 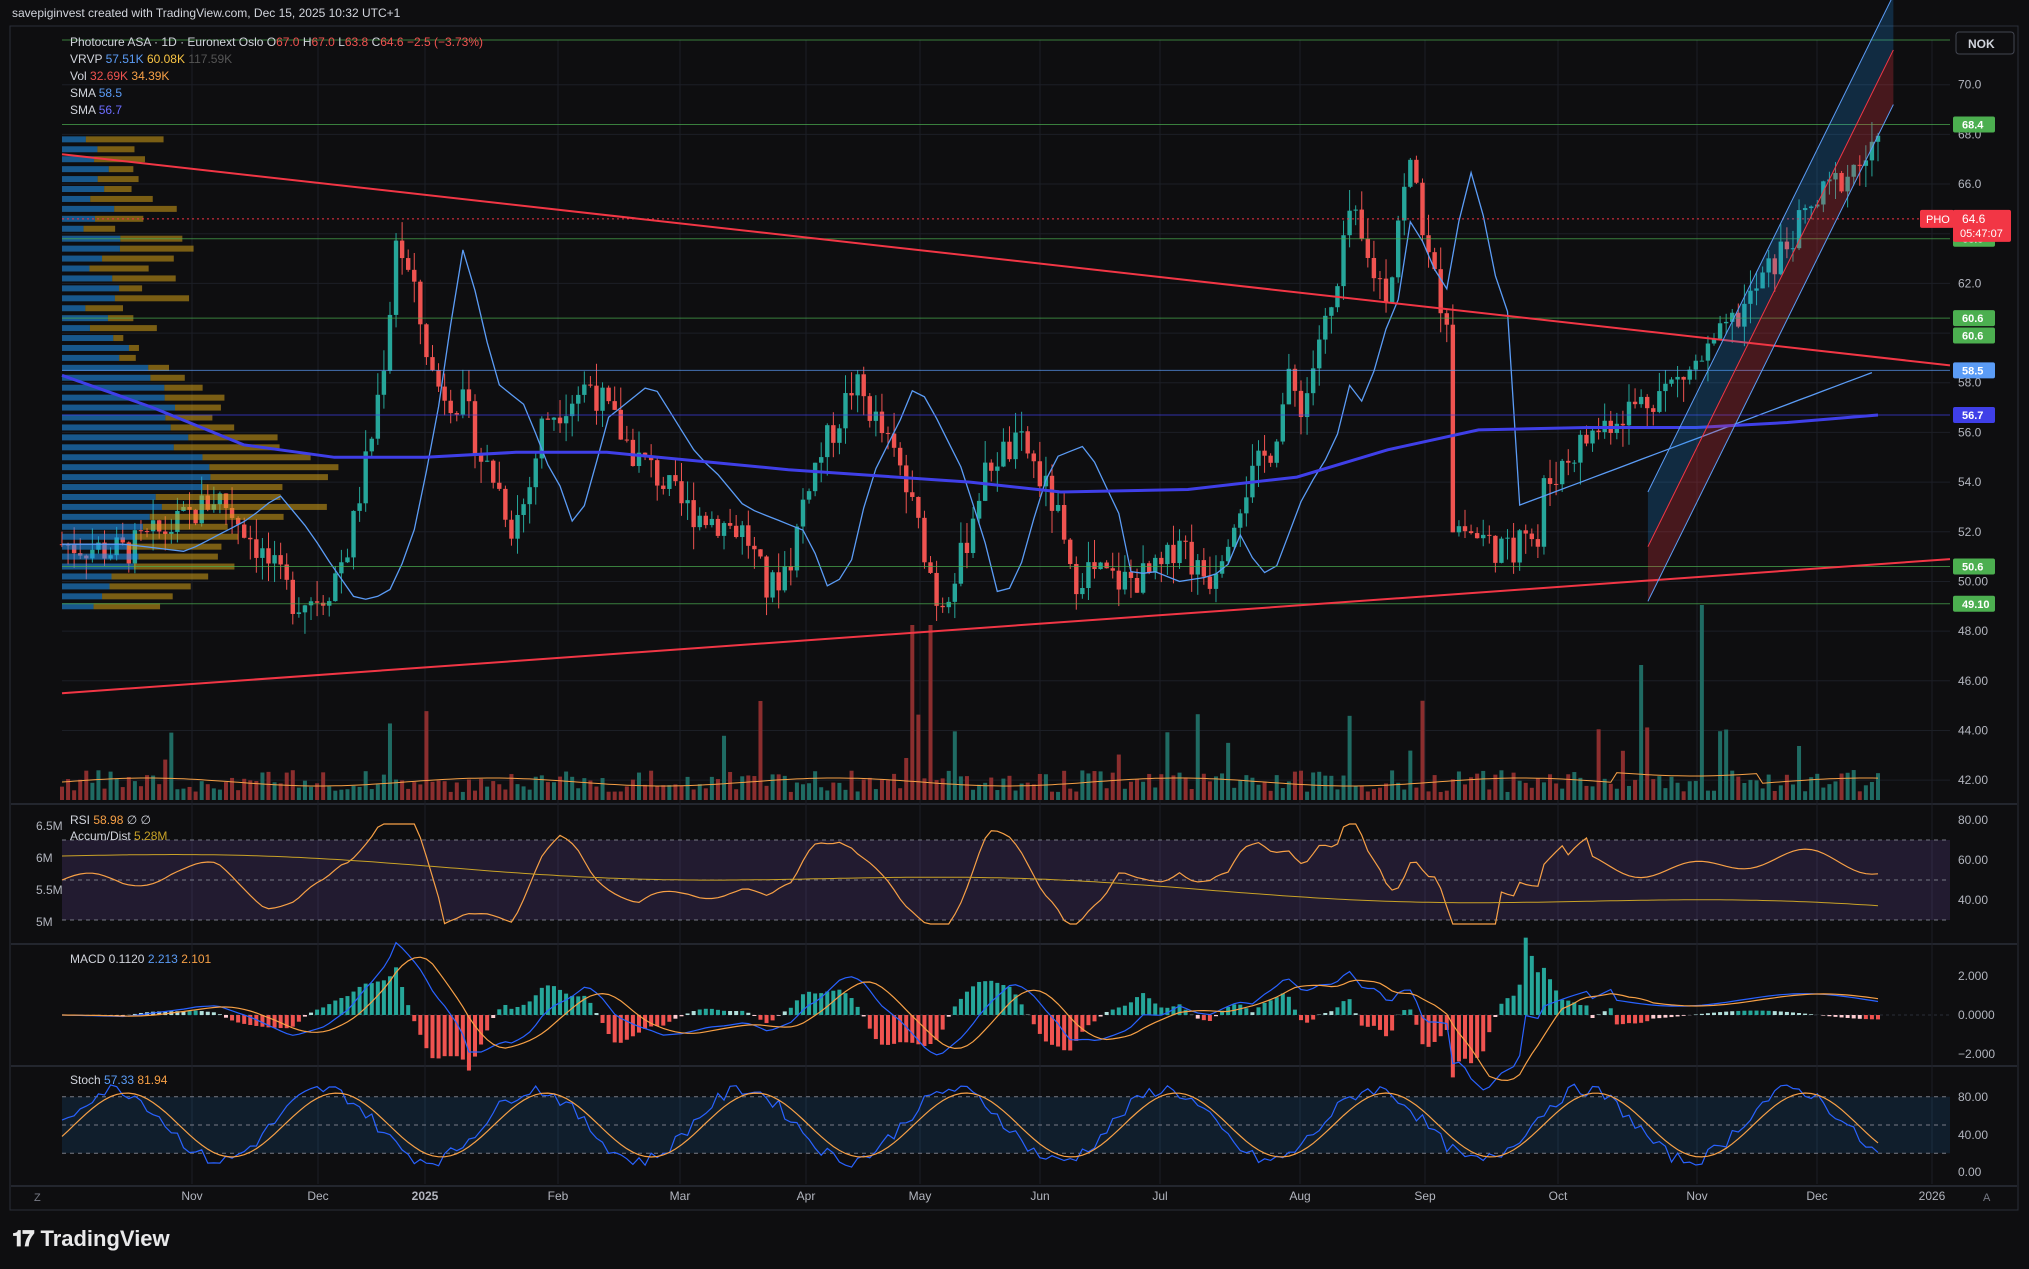 I want to click on stoch-k-line, so click(x=970, y=1125).